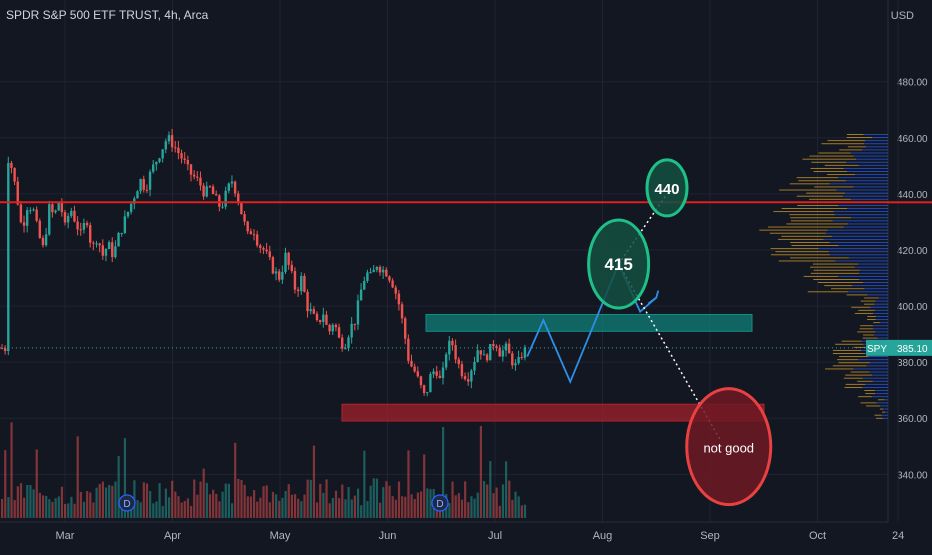  Describe the element at coordinates (591, 323) in the screenshot. I see `projection-path` at that location.